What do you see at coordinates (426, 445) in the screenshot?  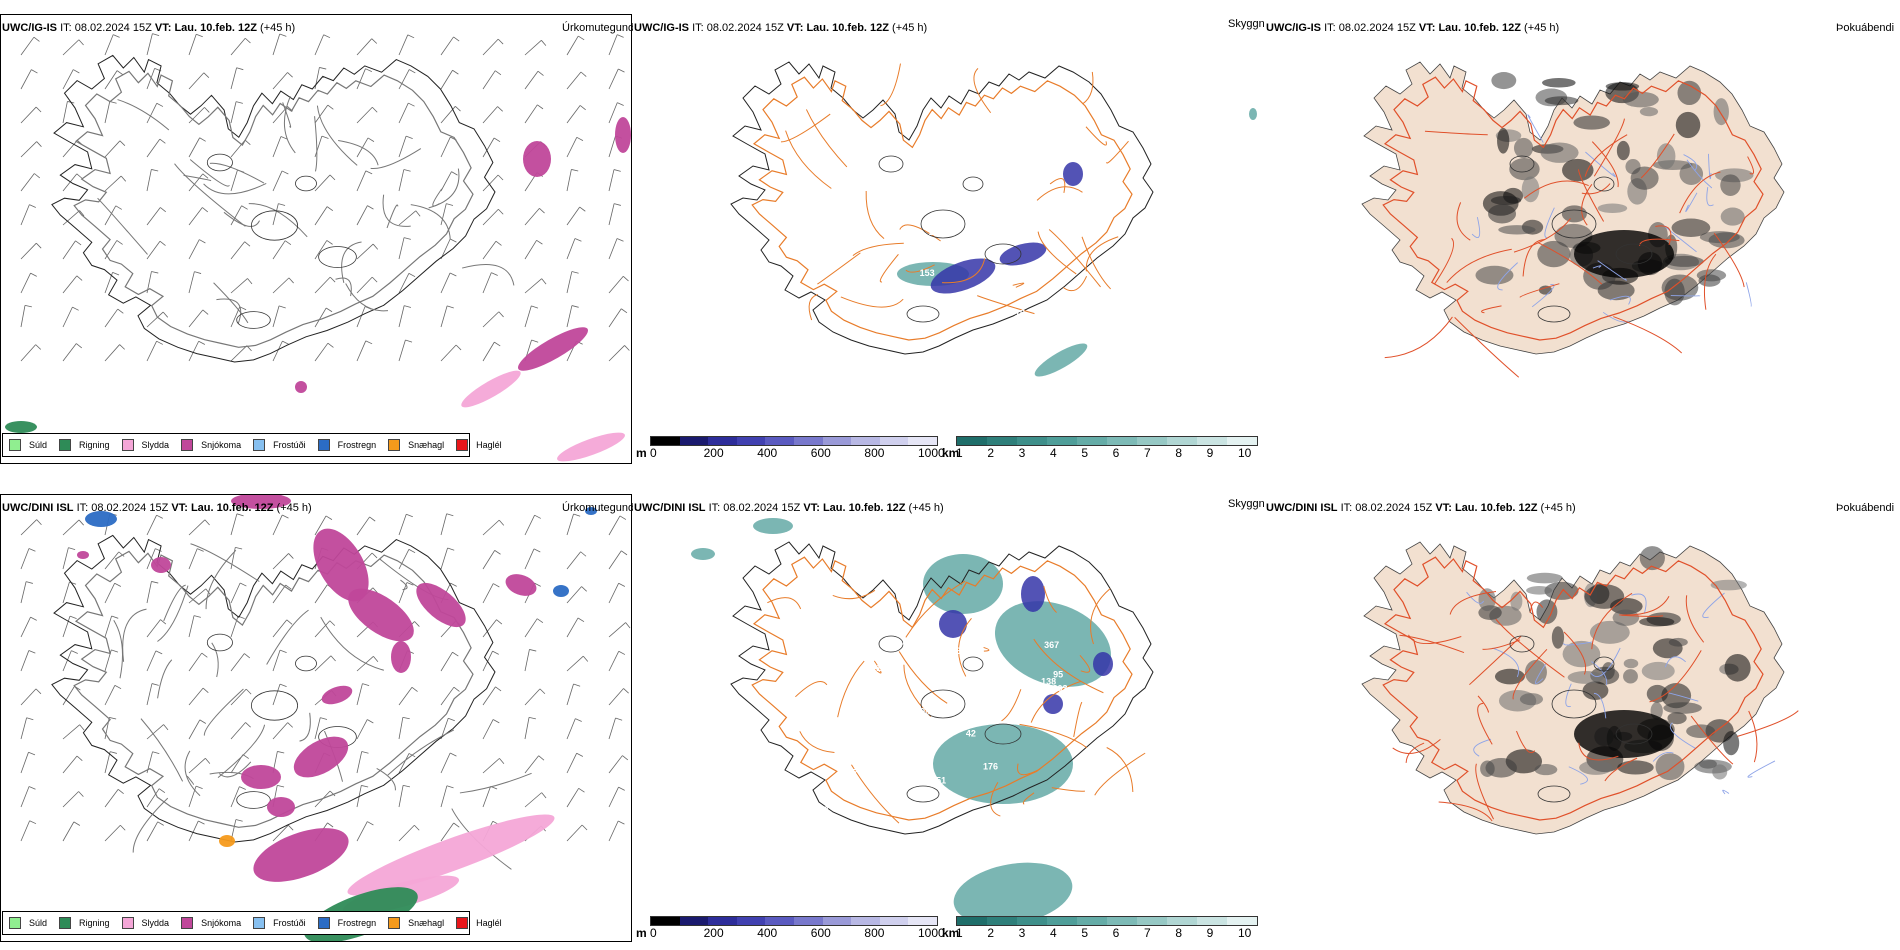 I see `legend-label: Snæhagl` at bounding box center [426, 445].